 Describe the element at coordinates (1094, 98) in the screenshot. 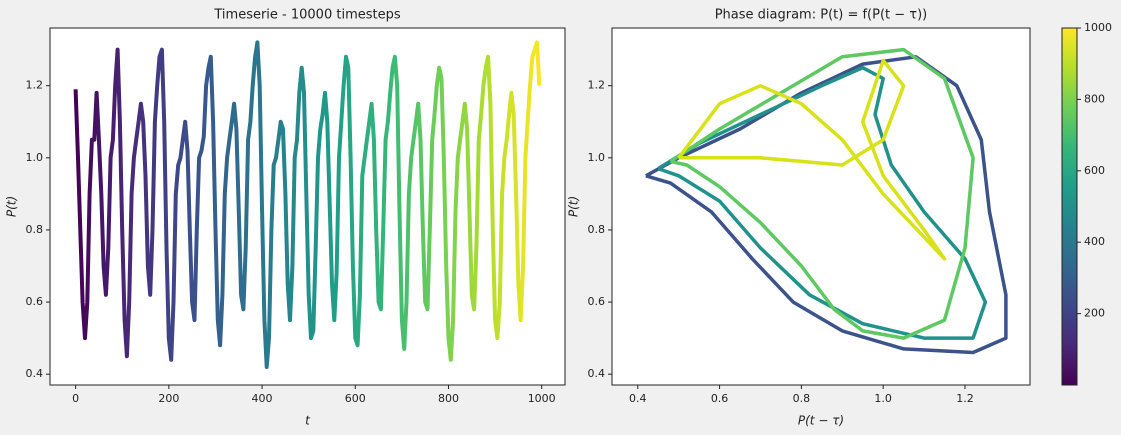

I see `colorbar-tick-label: 800` at that location.